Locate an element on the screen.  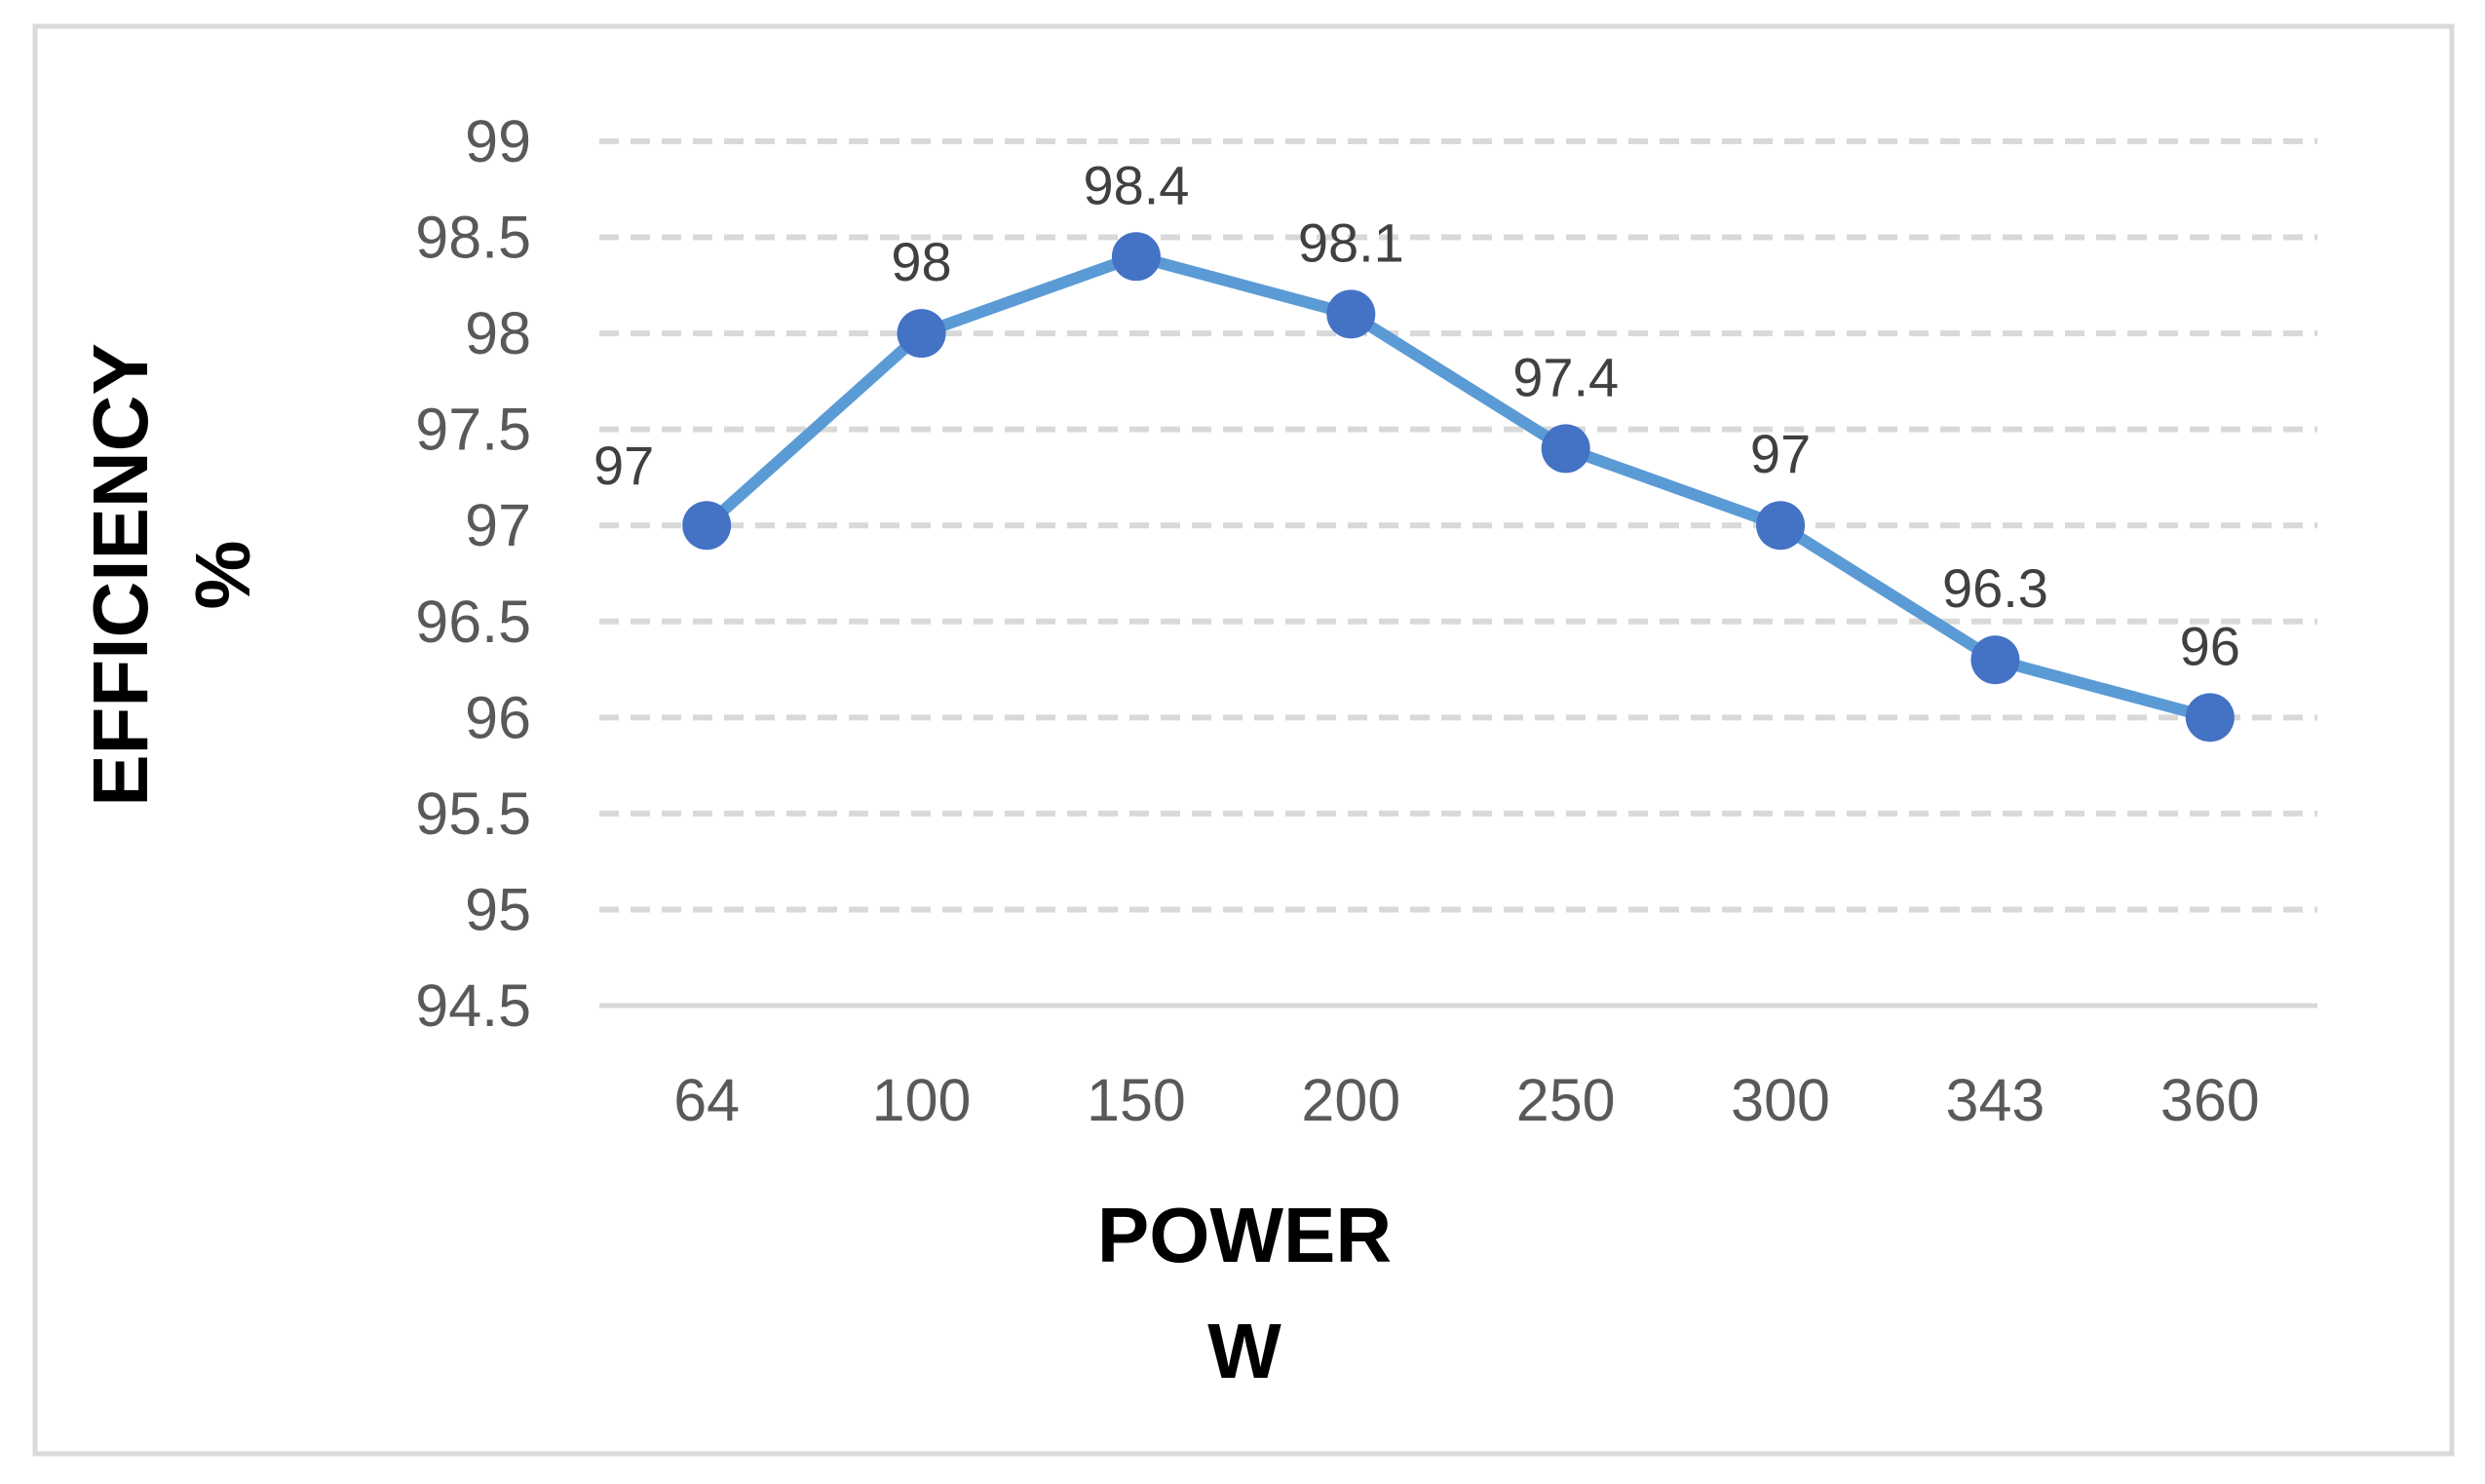
y-tick-label: 96 is located at coordinates (498, 717).